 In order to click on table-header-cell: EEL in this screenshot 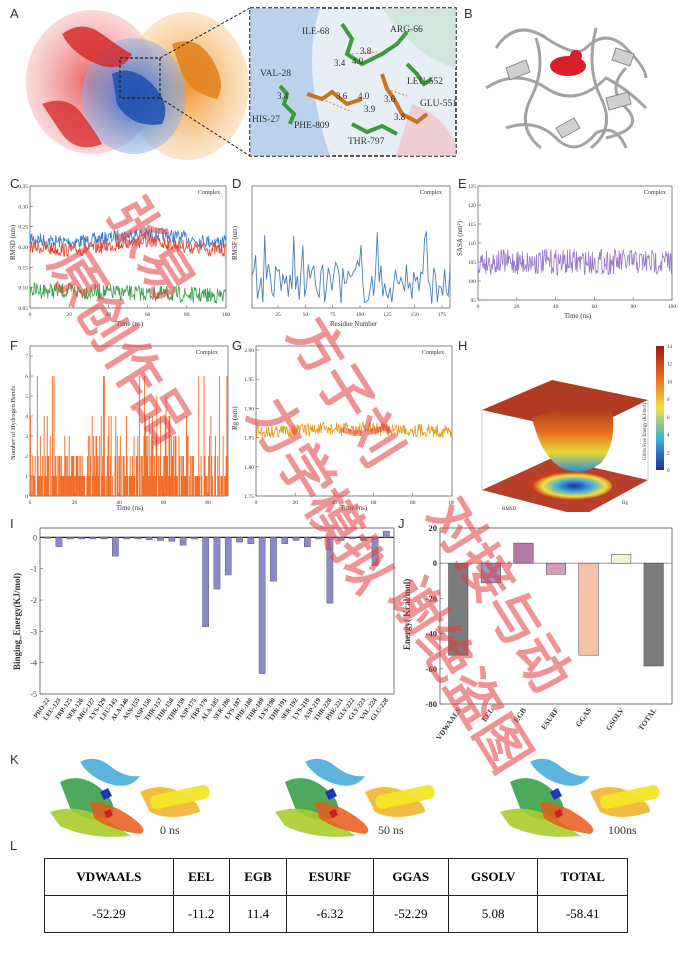, I will do `click(201, 877)`.